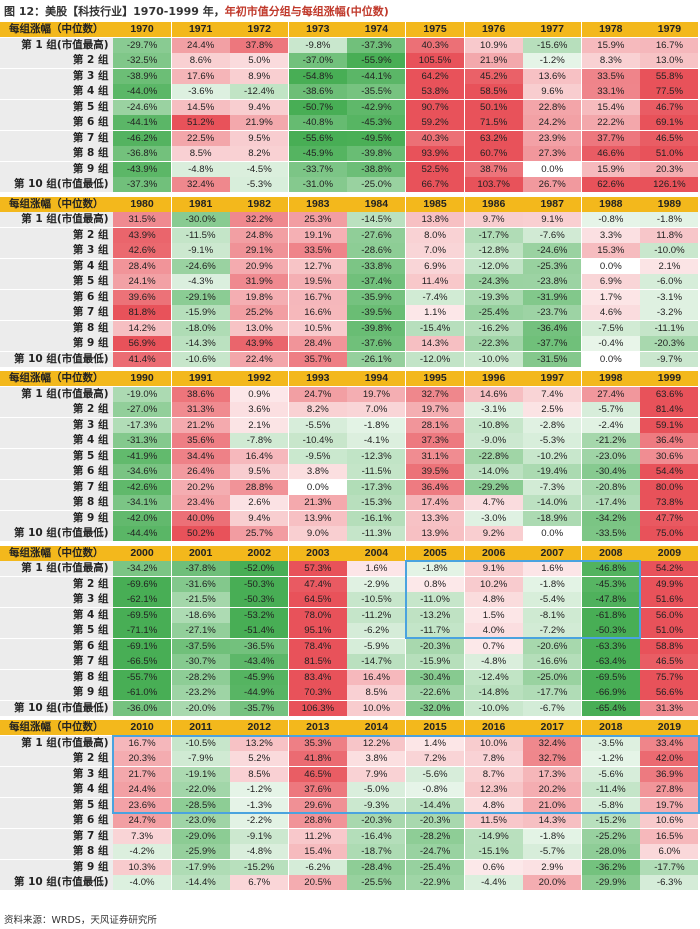 This screenshot has height=929, width=700. I want to click on value-cell: -11.0%, so click(435, 599).